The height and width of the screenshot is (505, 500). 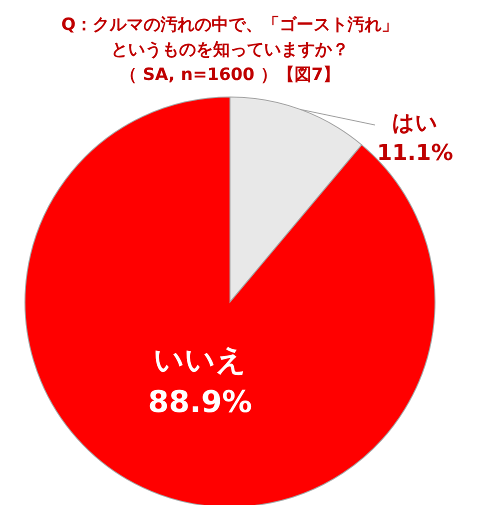 I want to click on data-label: 88.9%, so click(x=200, y=402).